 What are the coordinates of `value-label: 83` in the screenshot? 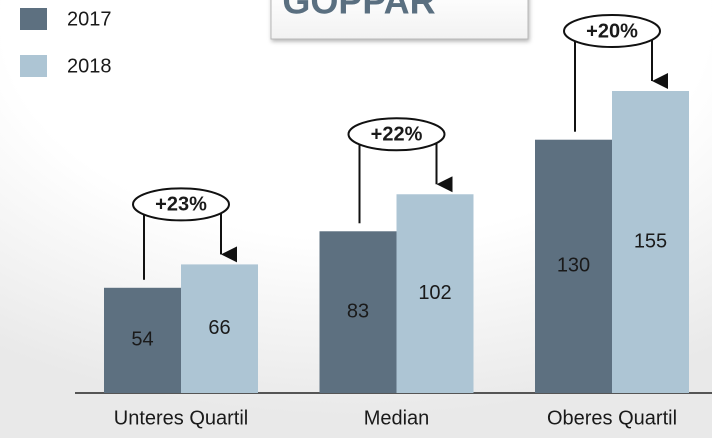 It's located at (358, 311).